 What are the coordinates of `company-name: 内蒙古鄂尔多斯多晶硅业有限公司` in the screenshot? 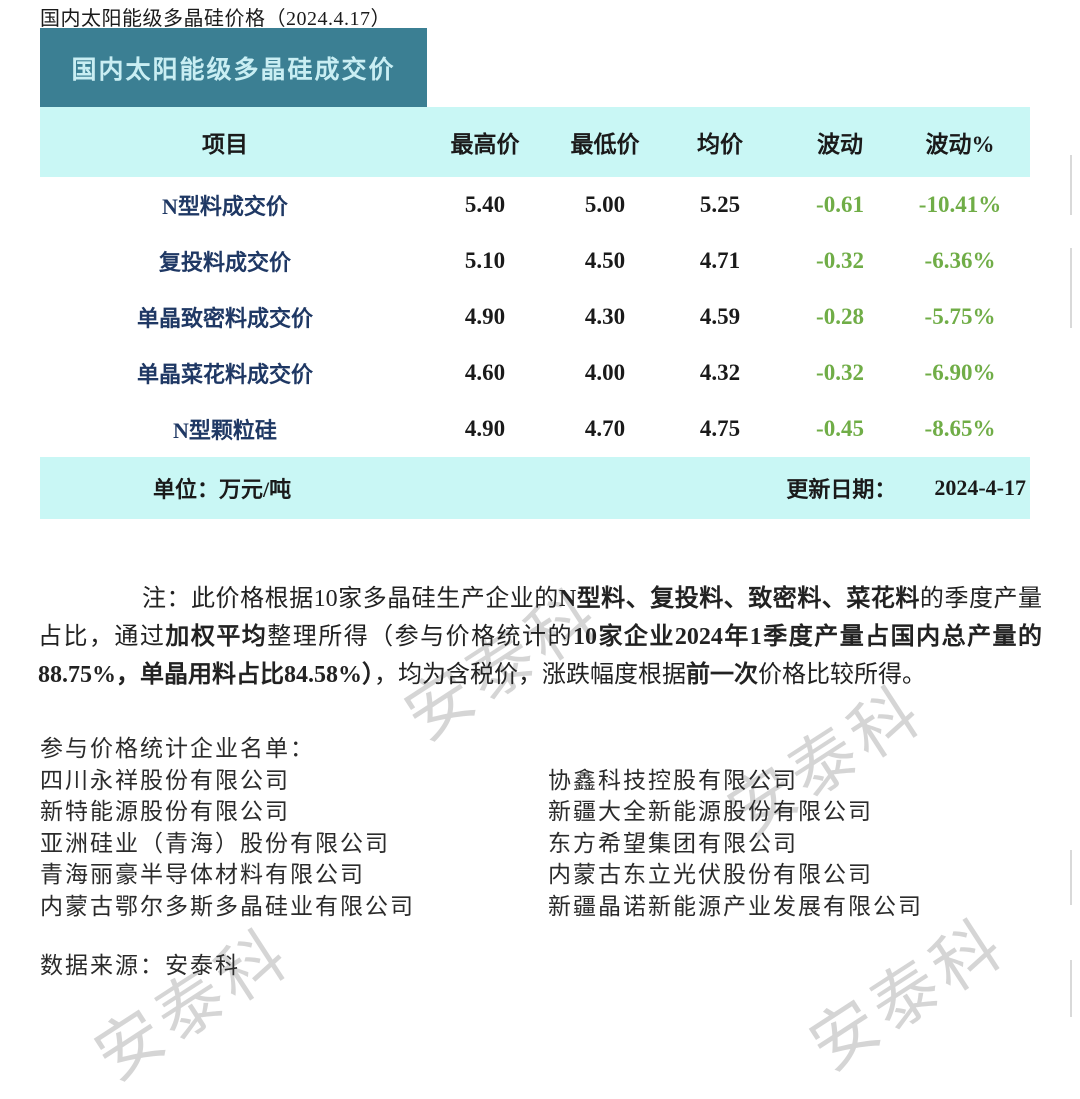 It's located at (227, 906).